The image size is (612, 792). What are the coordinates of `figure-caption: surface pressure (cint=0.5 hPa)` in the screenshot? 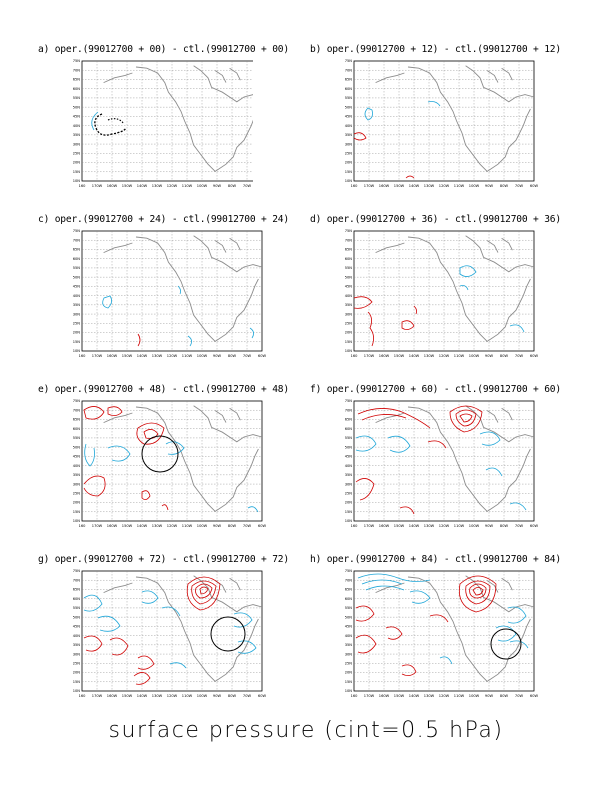 It's located at (306, 730).